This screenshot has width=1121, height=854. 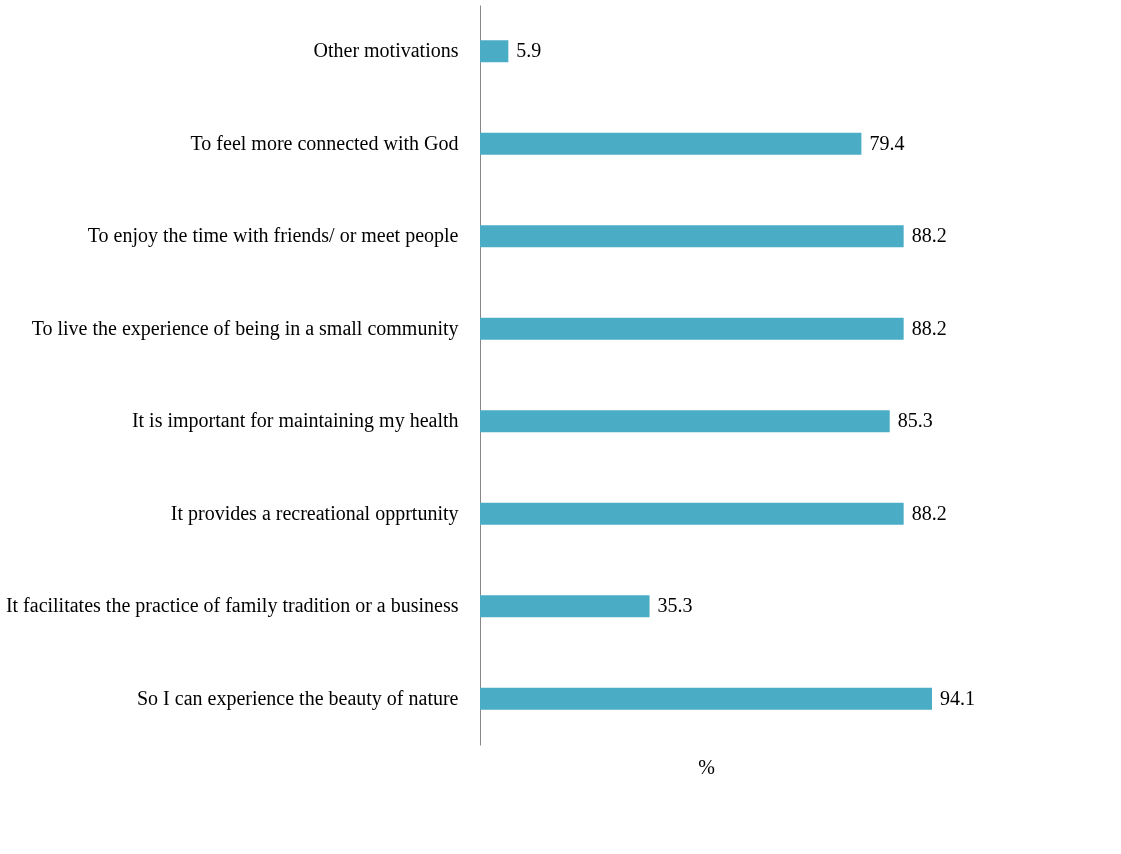 I want to click on y-tick-label: To live the experience of being in a small community, so click(x=245, y=328).